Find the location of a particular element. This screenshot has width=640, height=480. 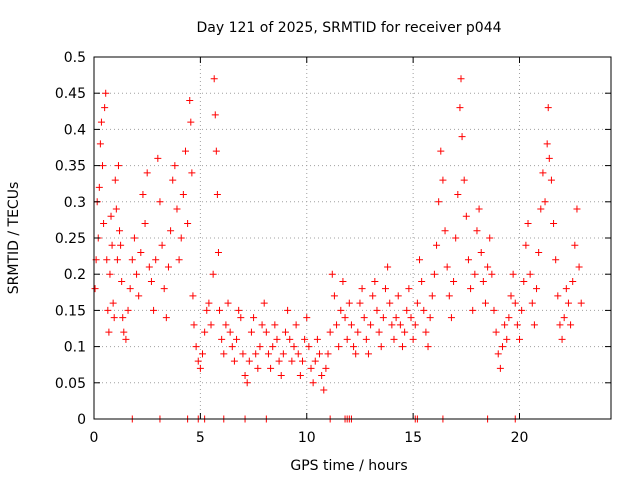

y-tick-label: 0.4 is located at coordinates (75, 130).